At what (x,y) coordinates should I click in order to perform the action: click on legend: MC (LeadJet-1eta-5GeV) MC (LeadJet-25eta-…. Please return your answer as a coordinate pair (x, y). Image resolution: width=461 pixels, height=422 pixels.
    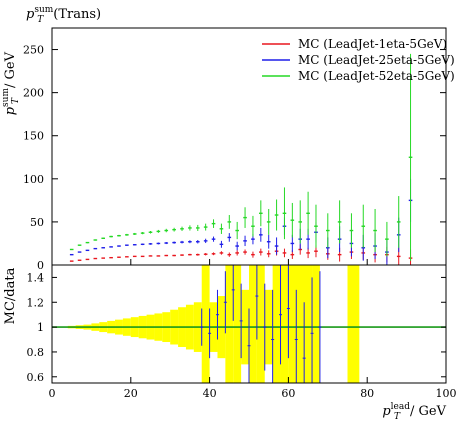
    Looking at the image, I should click on (358, 60).